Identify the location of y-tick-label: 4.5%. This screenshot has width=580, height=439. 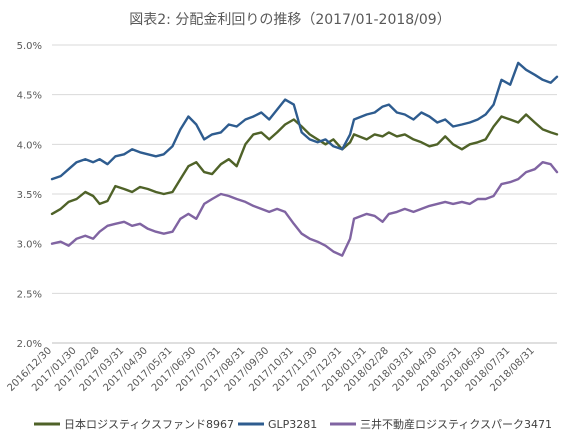
(29, 96).